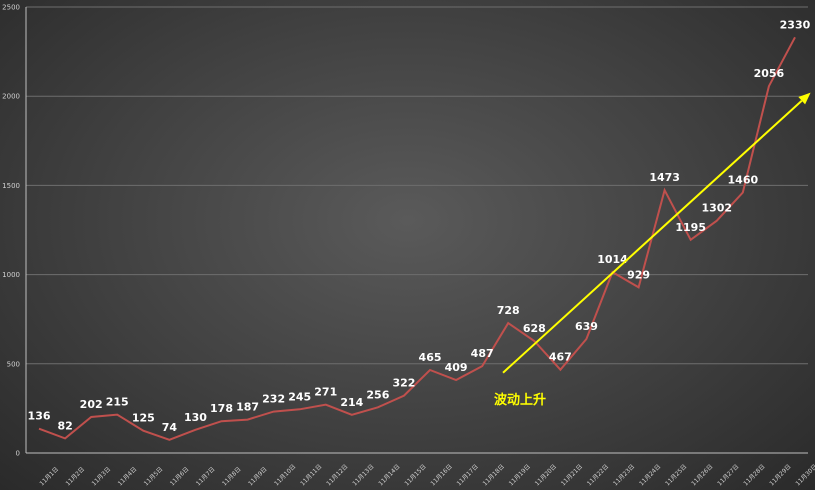 This screenshot has width=815, height=490. What do you see at coordinates (232, 477) in the screenshot?
I see `x-tick-label: 11月8日` at bounding box center [232, 477].